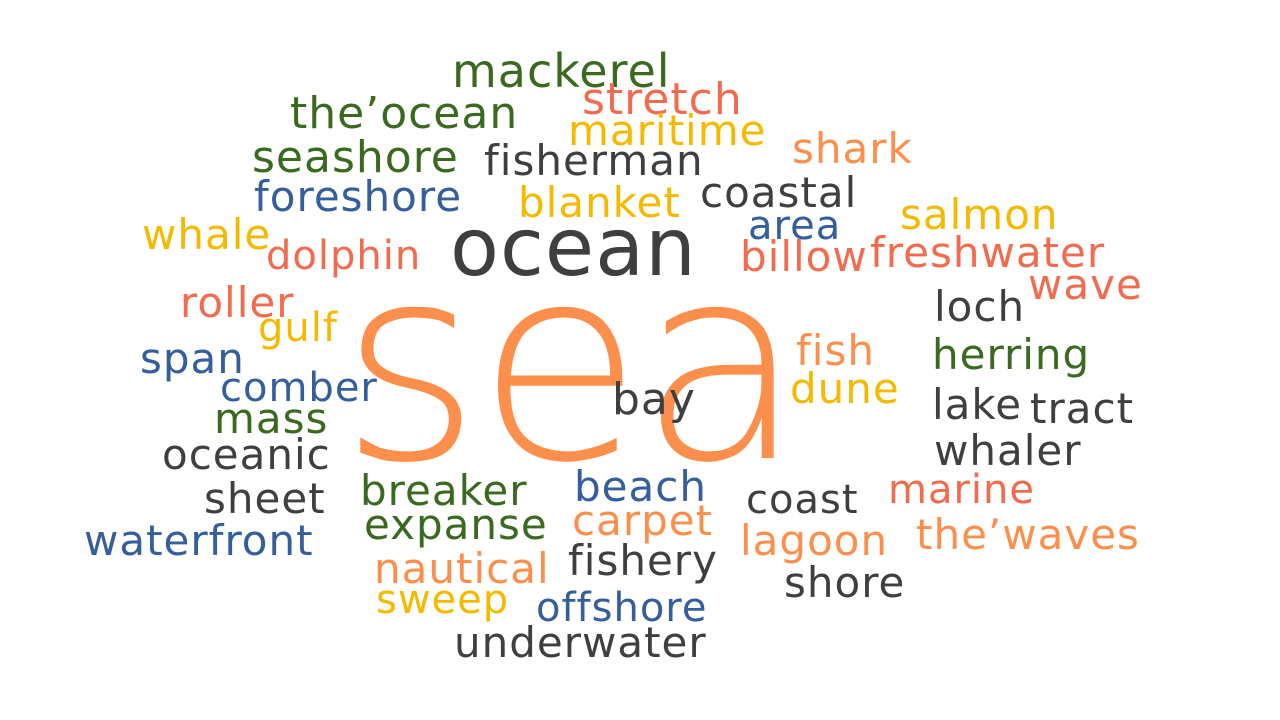 The width and height of the screenshot is (1280, 720). Describe the element at coordinates (835, 350) in the screenshot. I see `word-23: fish` at that location.